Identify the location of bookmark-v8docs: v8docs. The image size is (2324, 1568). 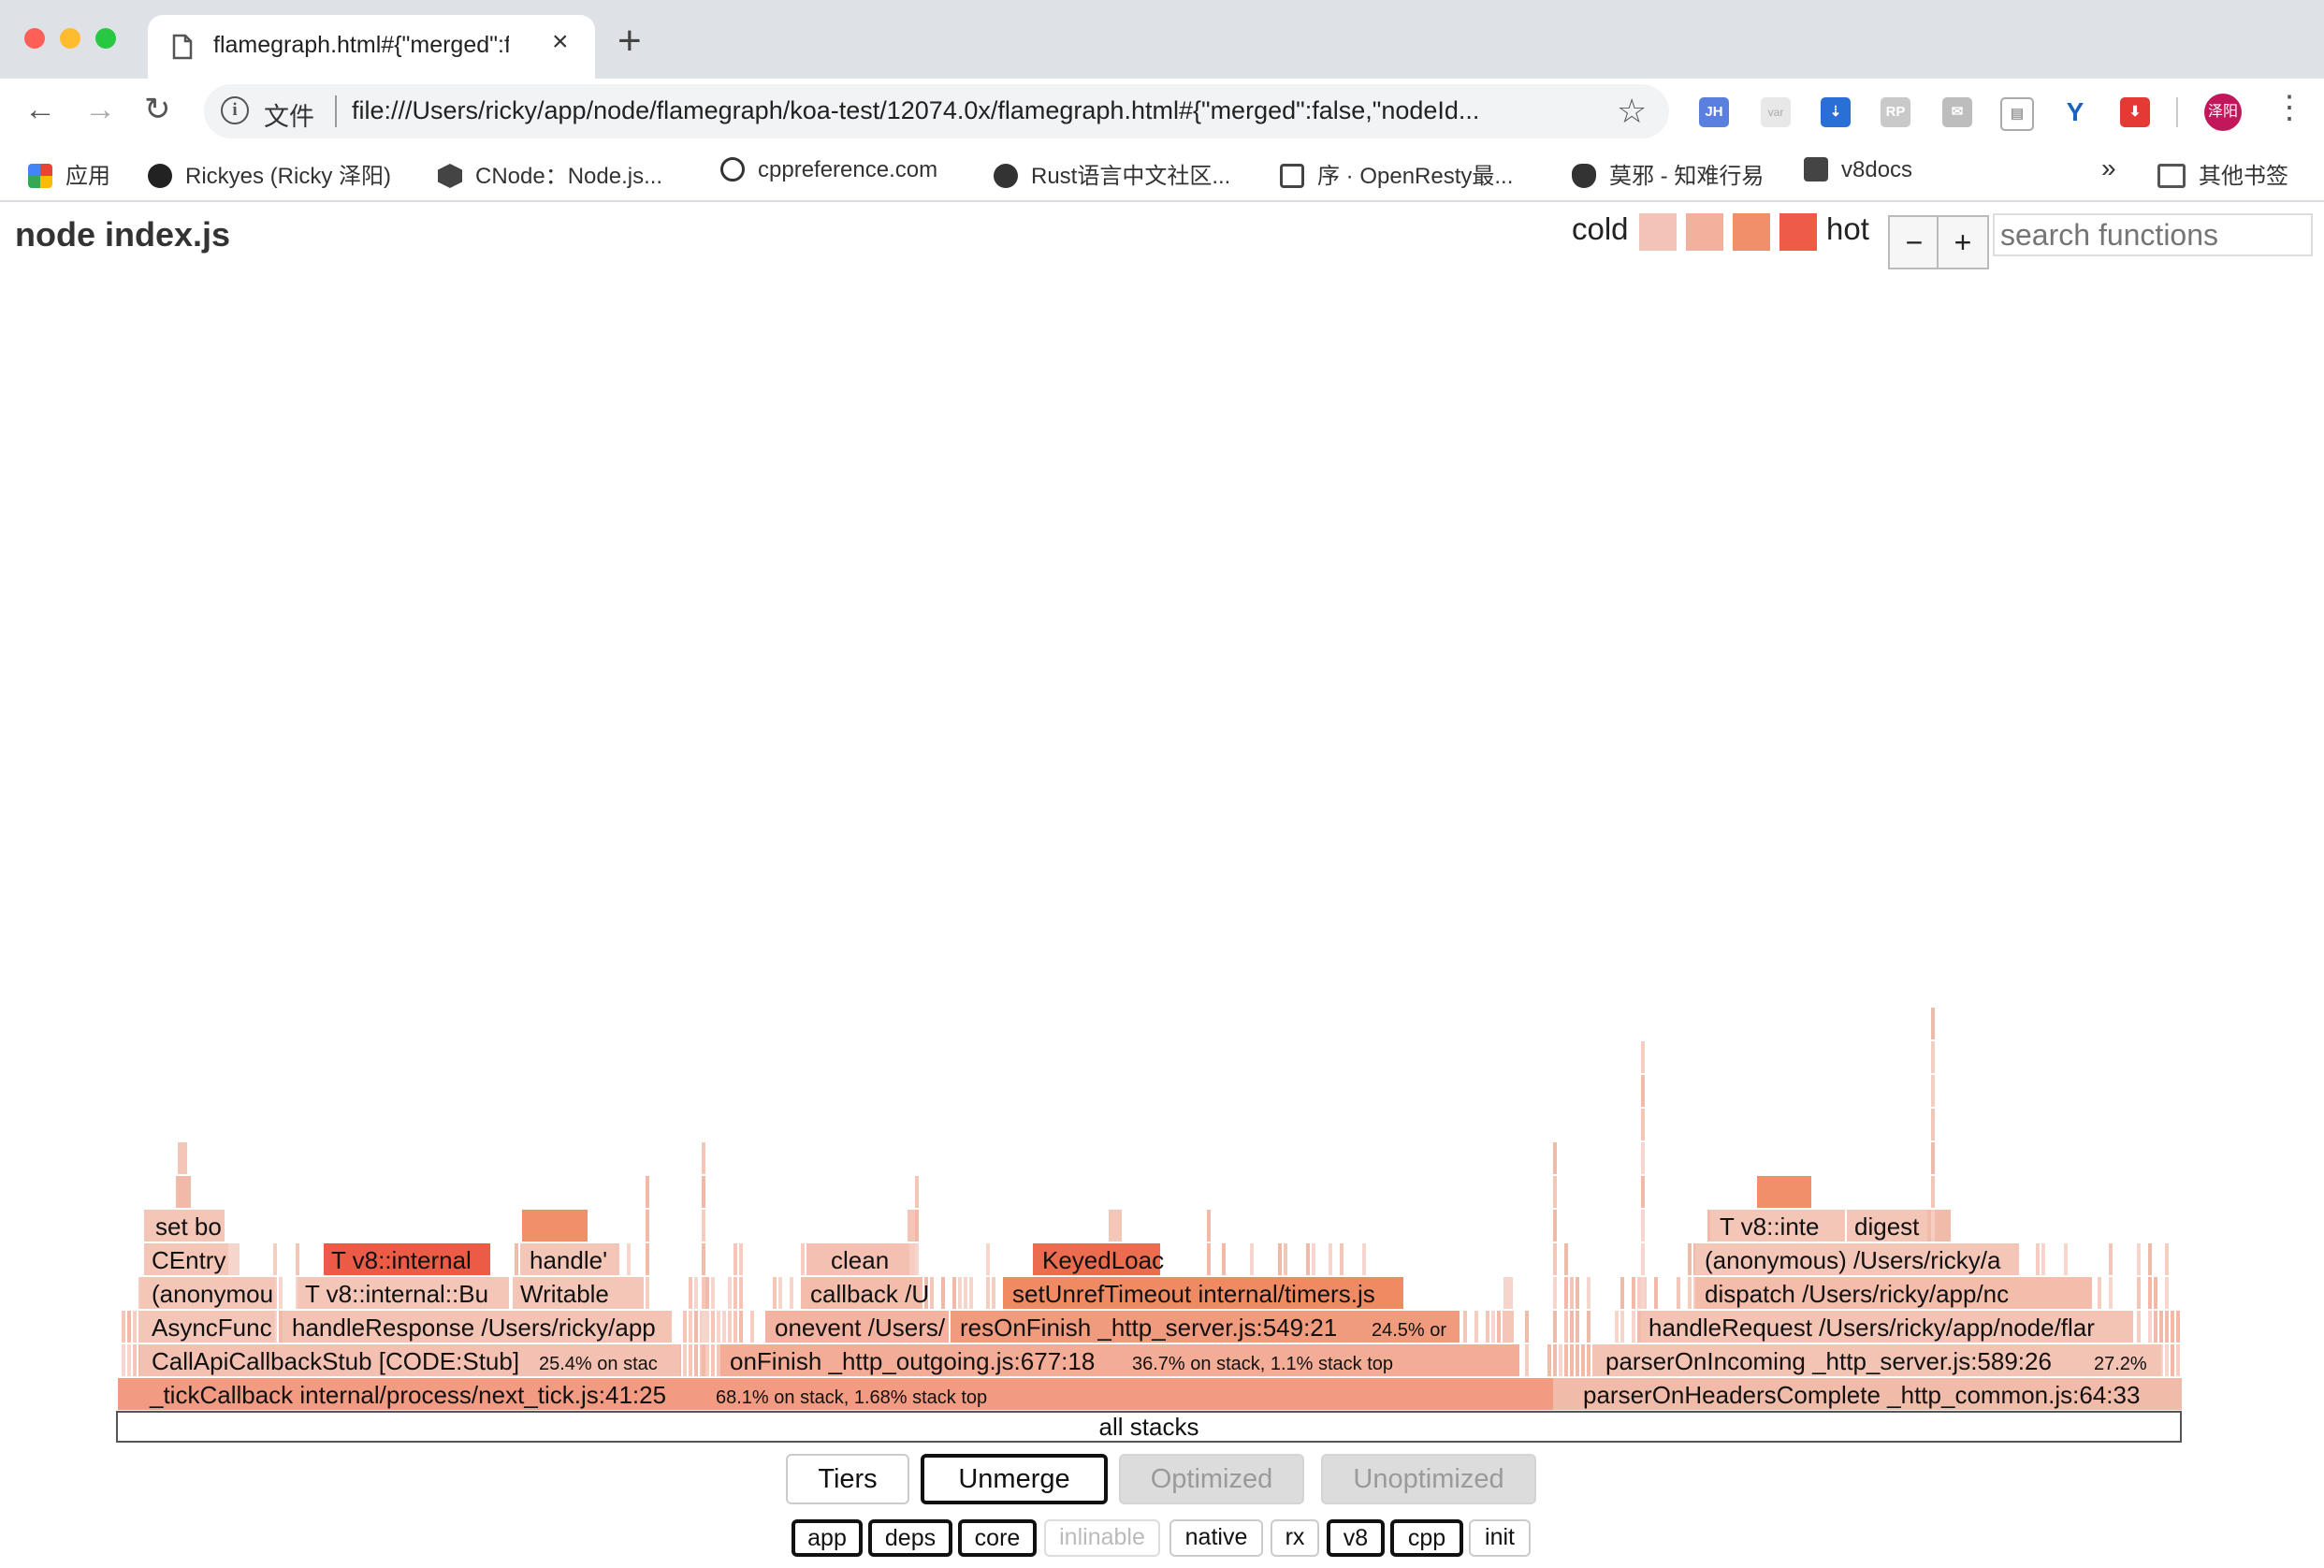
(1858, 170).